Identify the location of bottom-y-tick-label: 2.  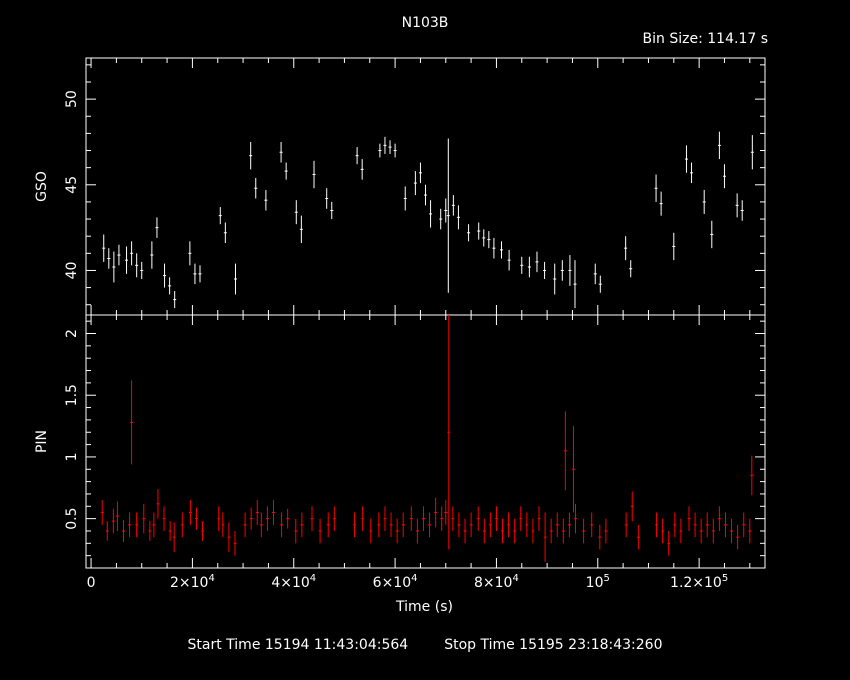
(72, 333).